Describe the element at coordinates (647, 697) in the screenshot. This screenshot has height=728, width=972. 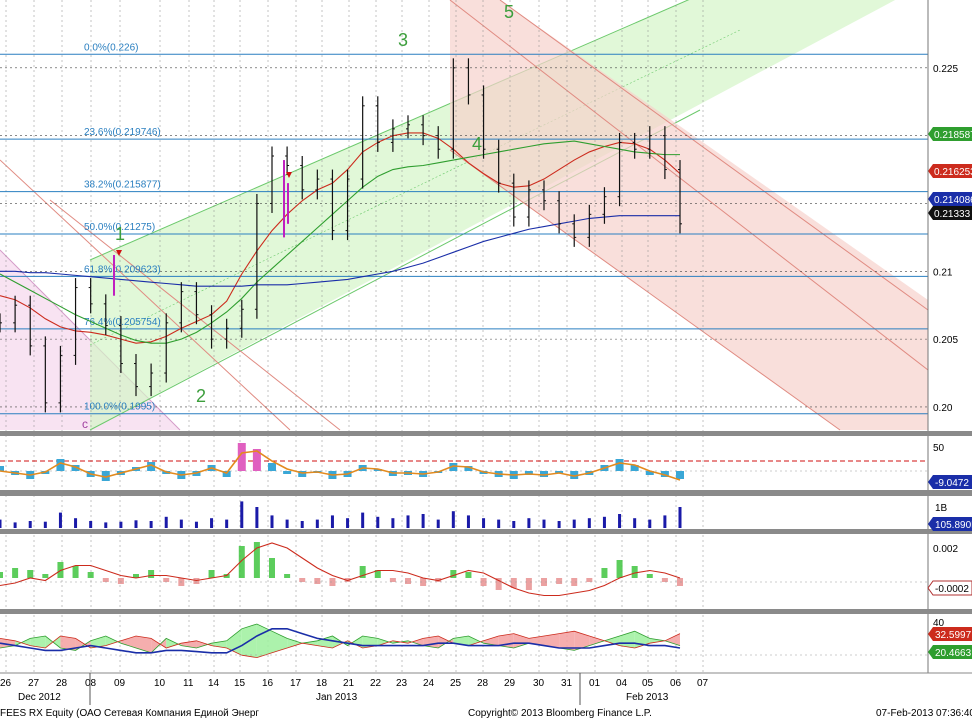
I see `x-month-label: Feb 2013` at that location.